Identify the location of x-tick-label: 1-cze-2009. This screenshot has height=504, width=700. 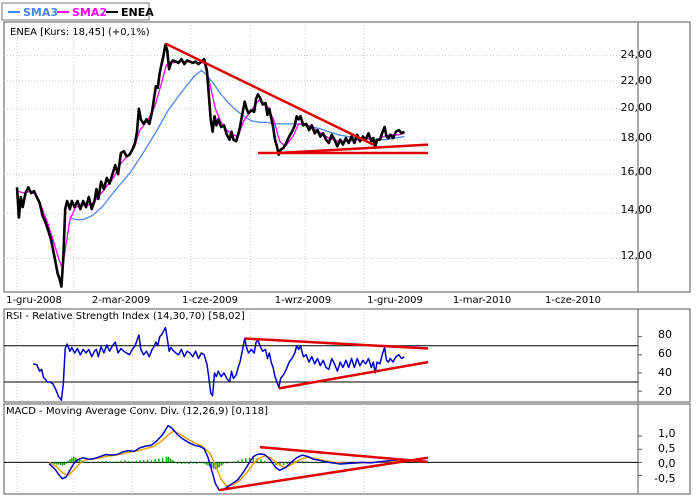
(210, 300).